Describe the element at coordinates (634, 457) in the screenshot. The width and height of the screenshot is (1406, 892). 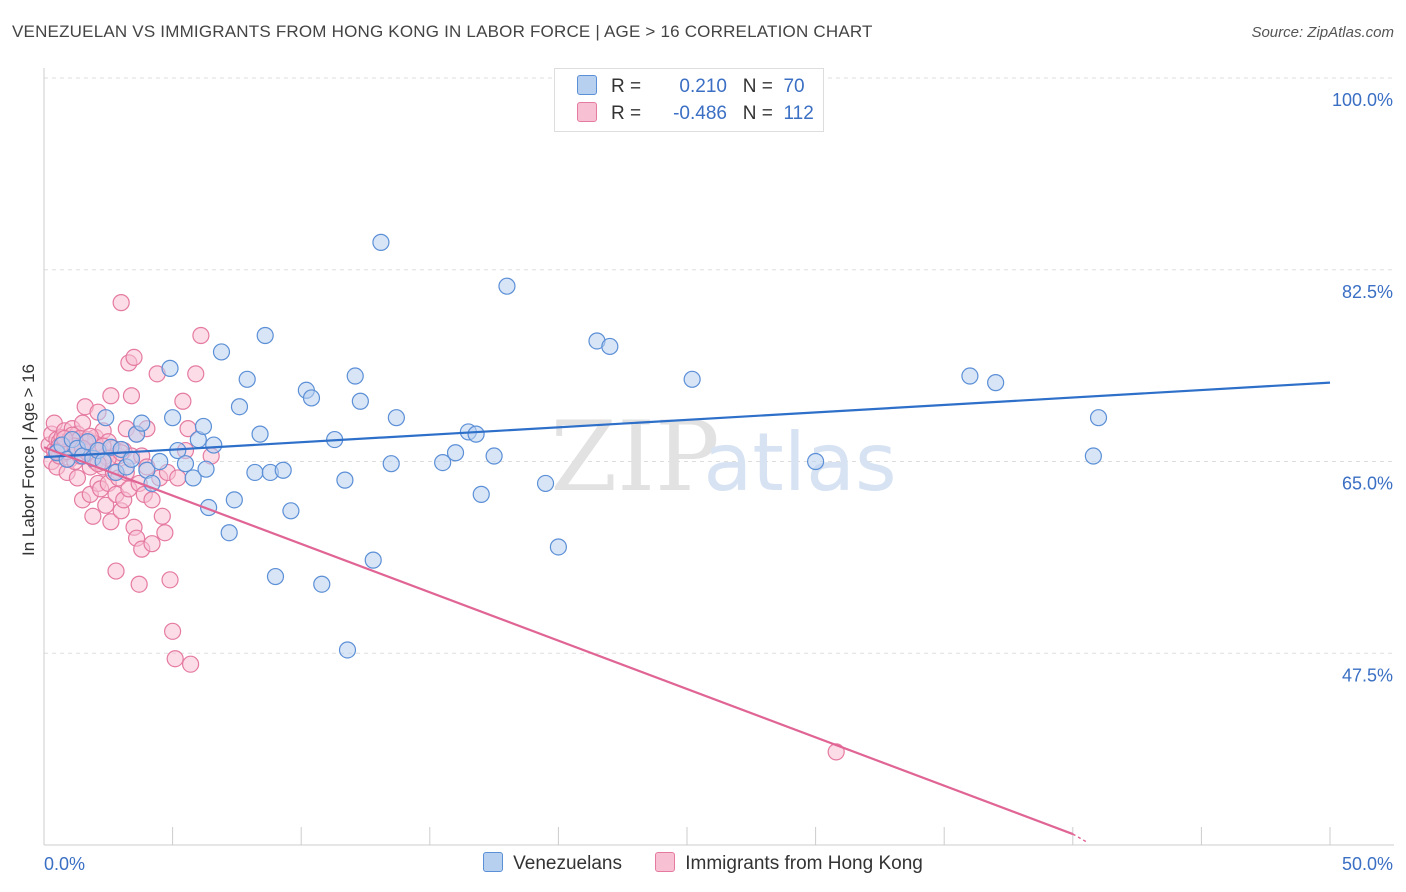
I see `watermark-zip: ZIP` at that location.